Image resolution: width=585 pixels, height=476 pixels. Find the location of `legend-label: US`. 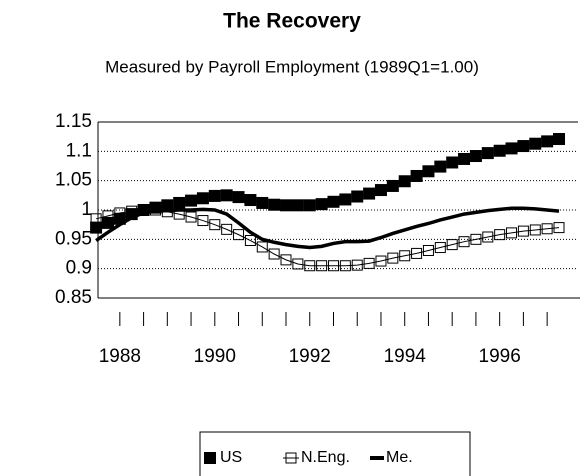

legend-label: US is located at coordinates (231, 457).